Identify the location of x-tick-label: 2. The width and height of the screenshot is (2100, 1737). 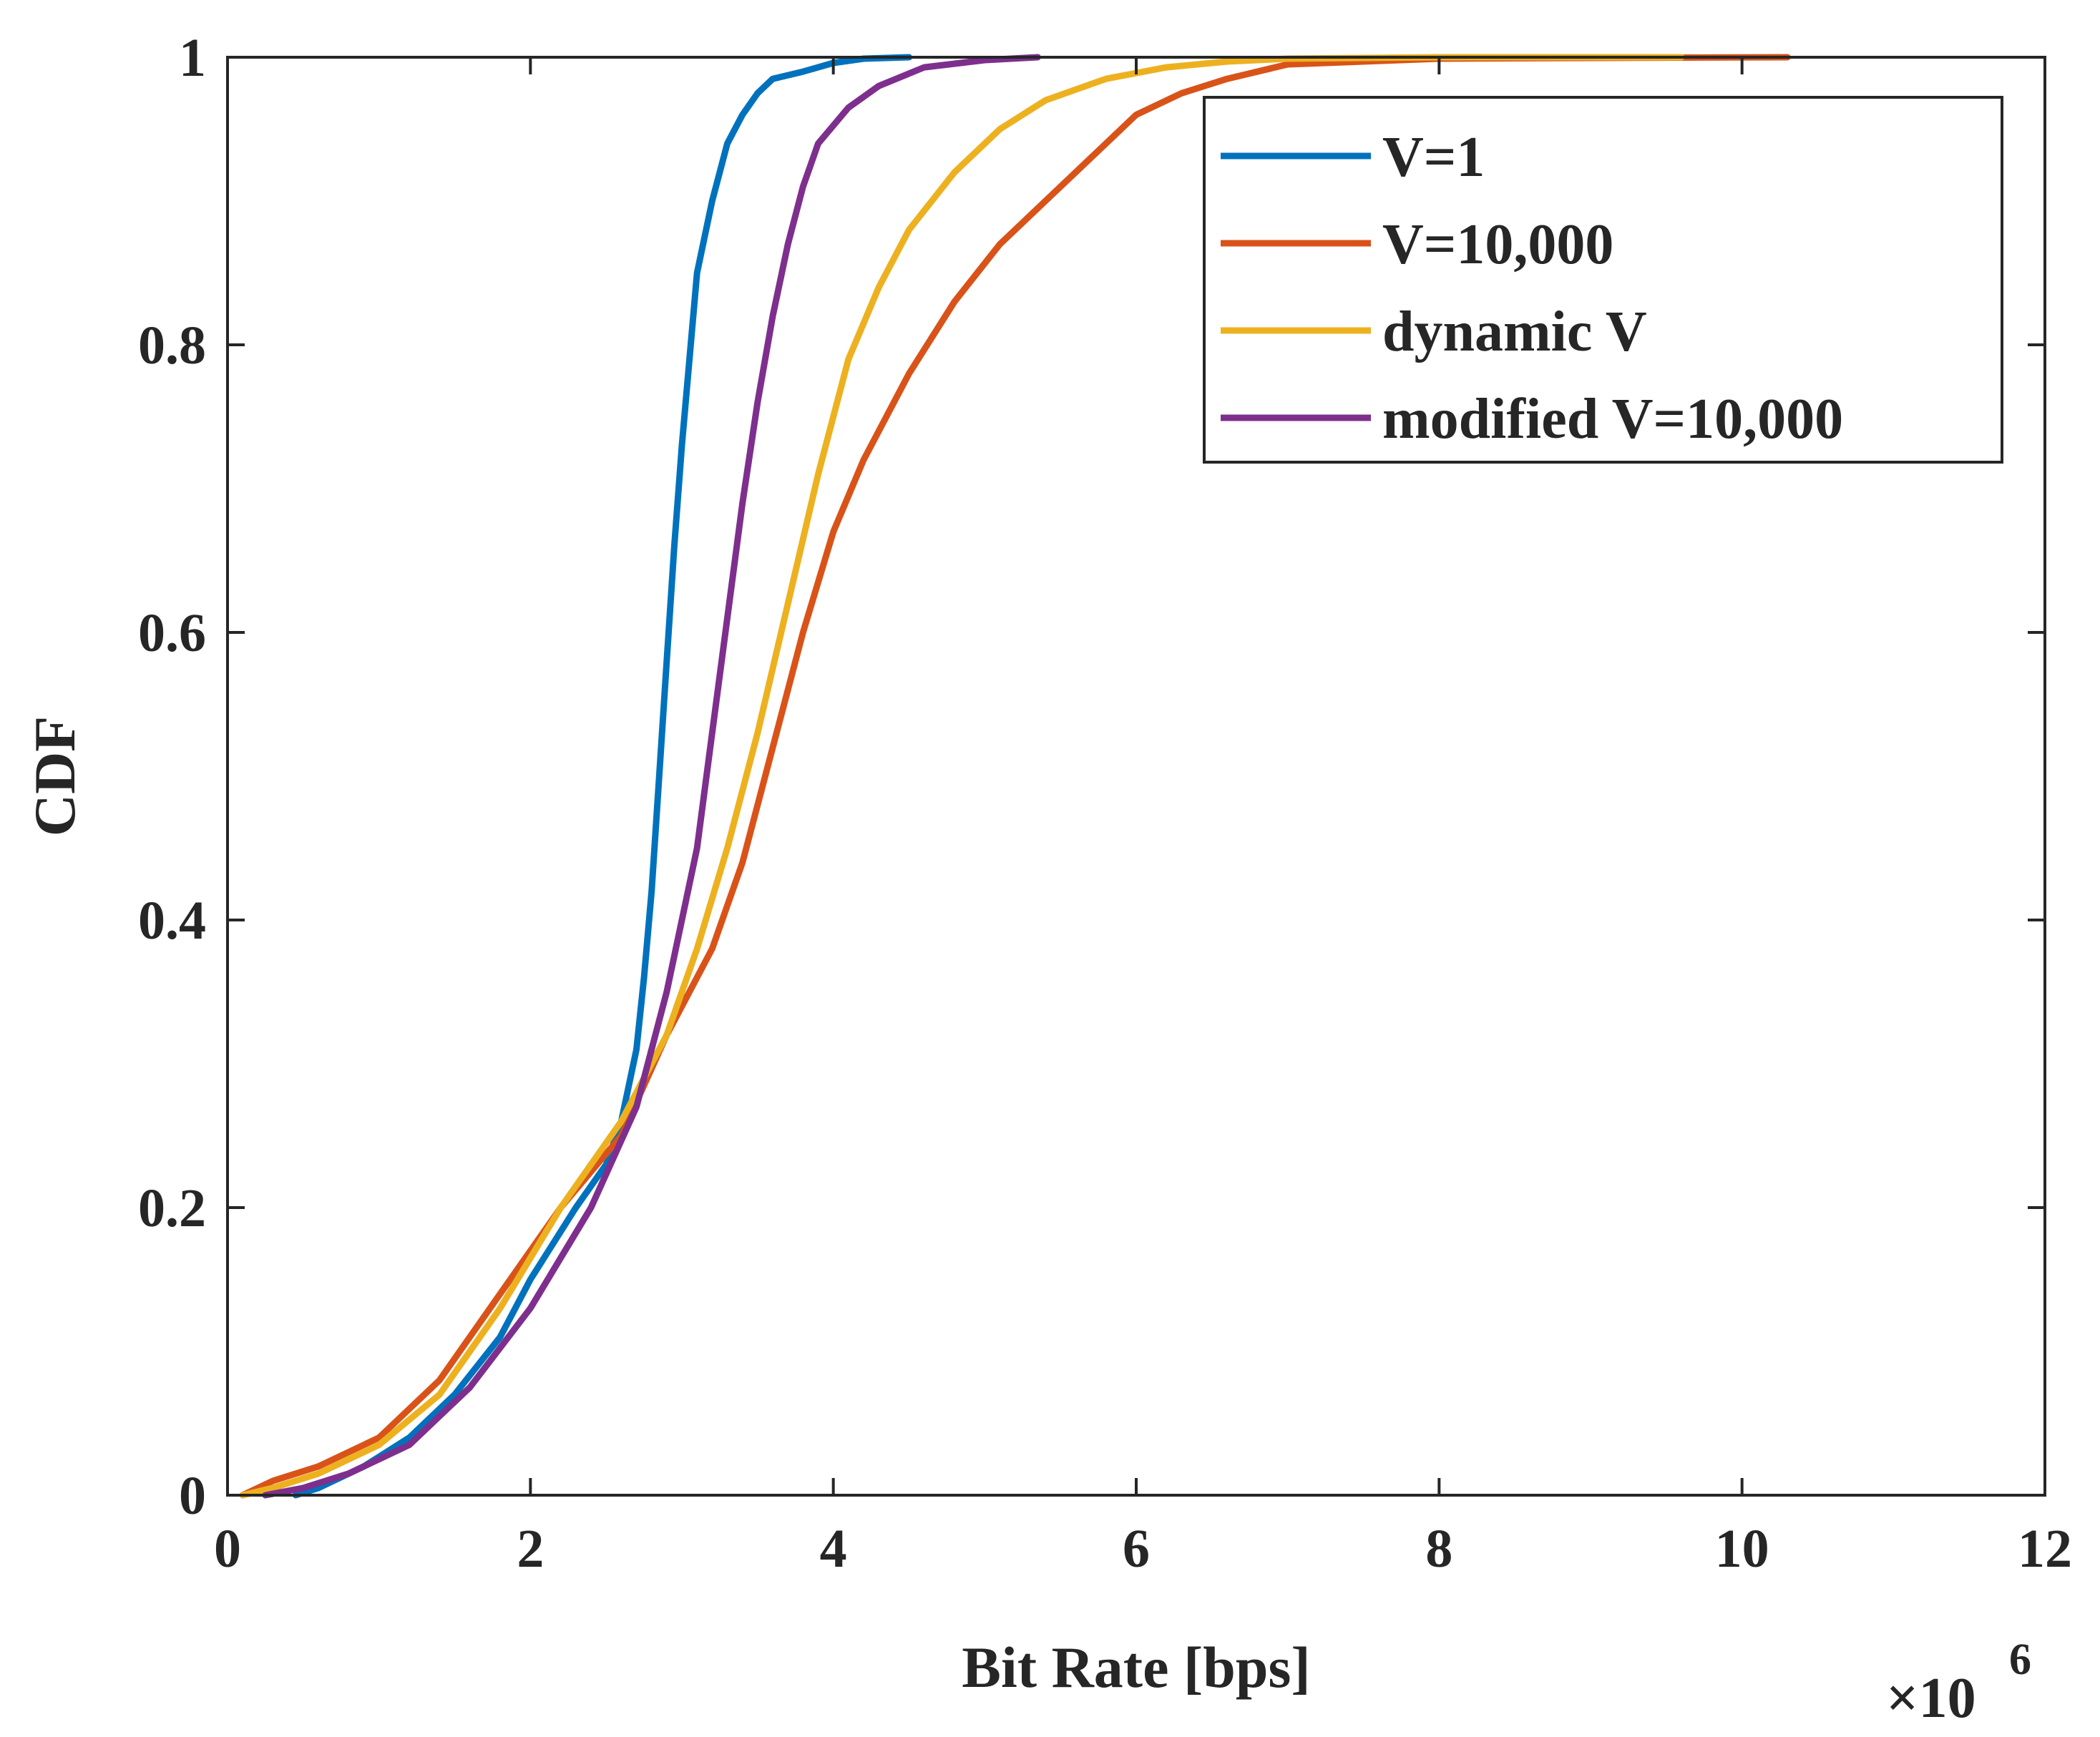
(530, 1549).